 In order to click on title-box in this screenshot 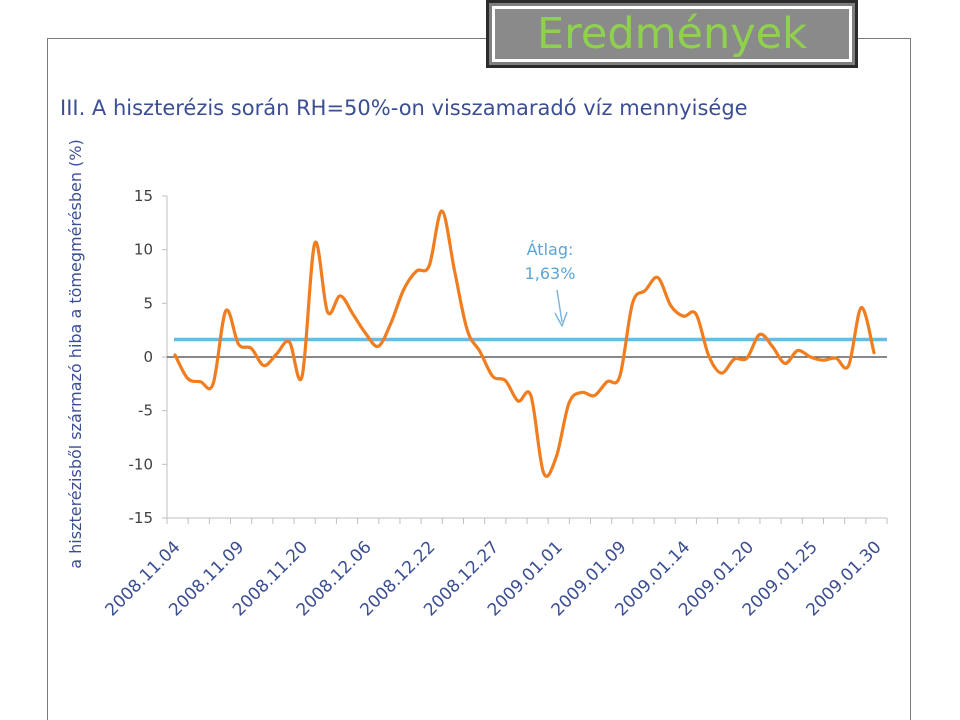, I will do `click(672, 34)`.